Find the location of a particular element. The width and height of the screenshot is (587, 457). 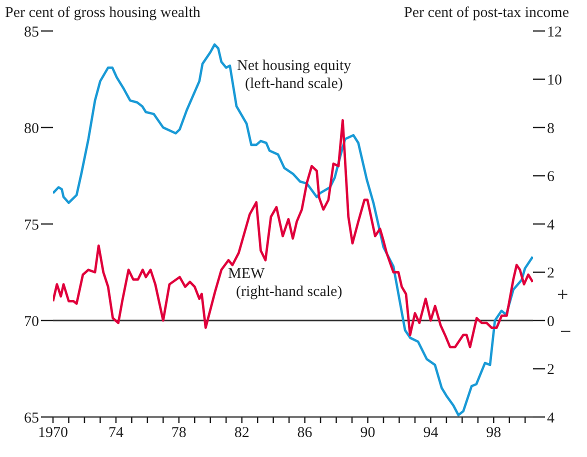

x-tick-label: 1970 is located at coordinates (53, 433).